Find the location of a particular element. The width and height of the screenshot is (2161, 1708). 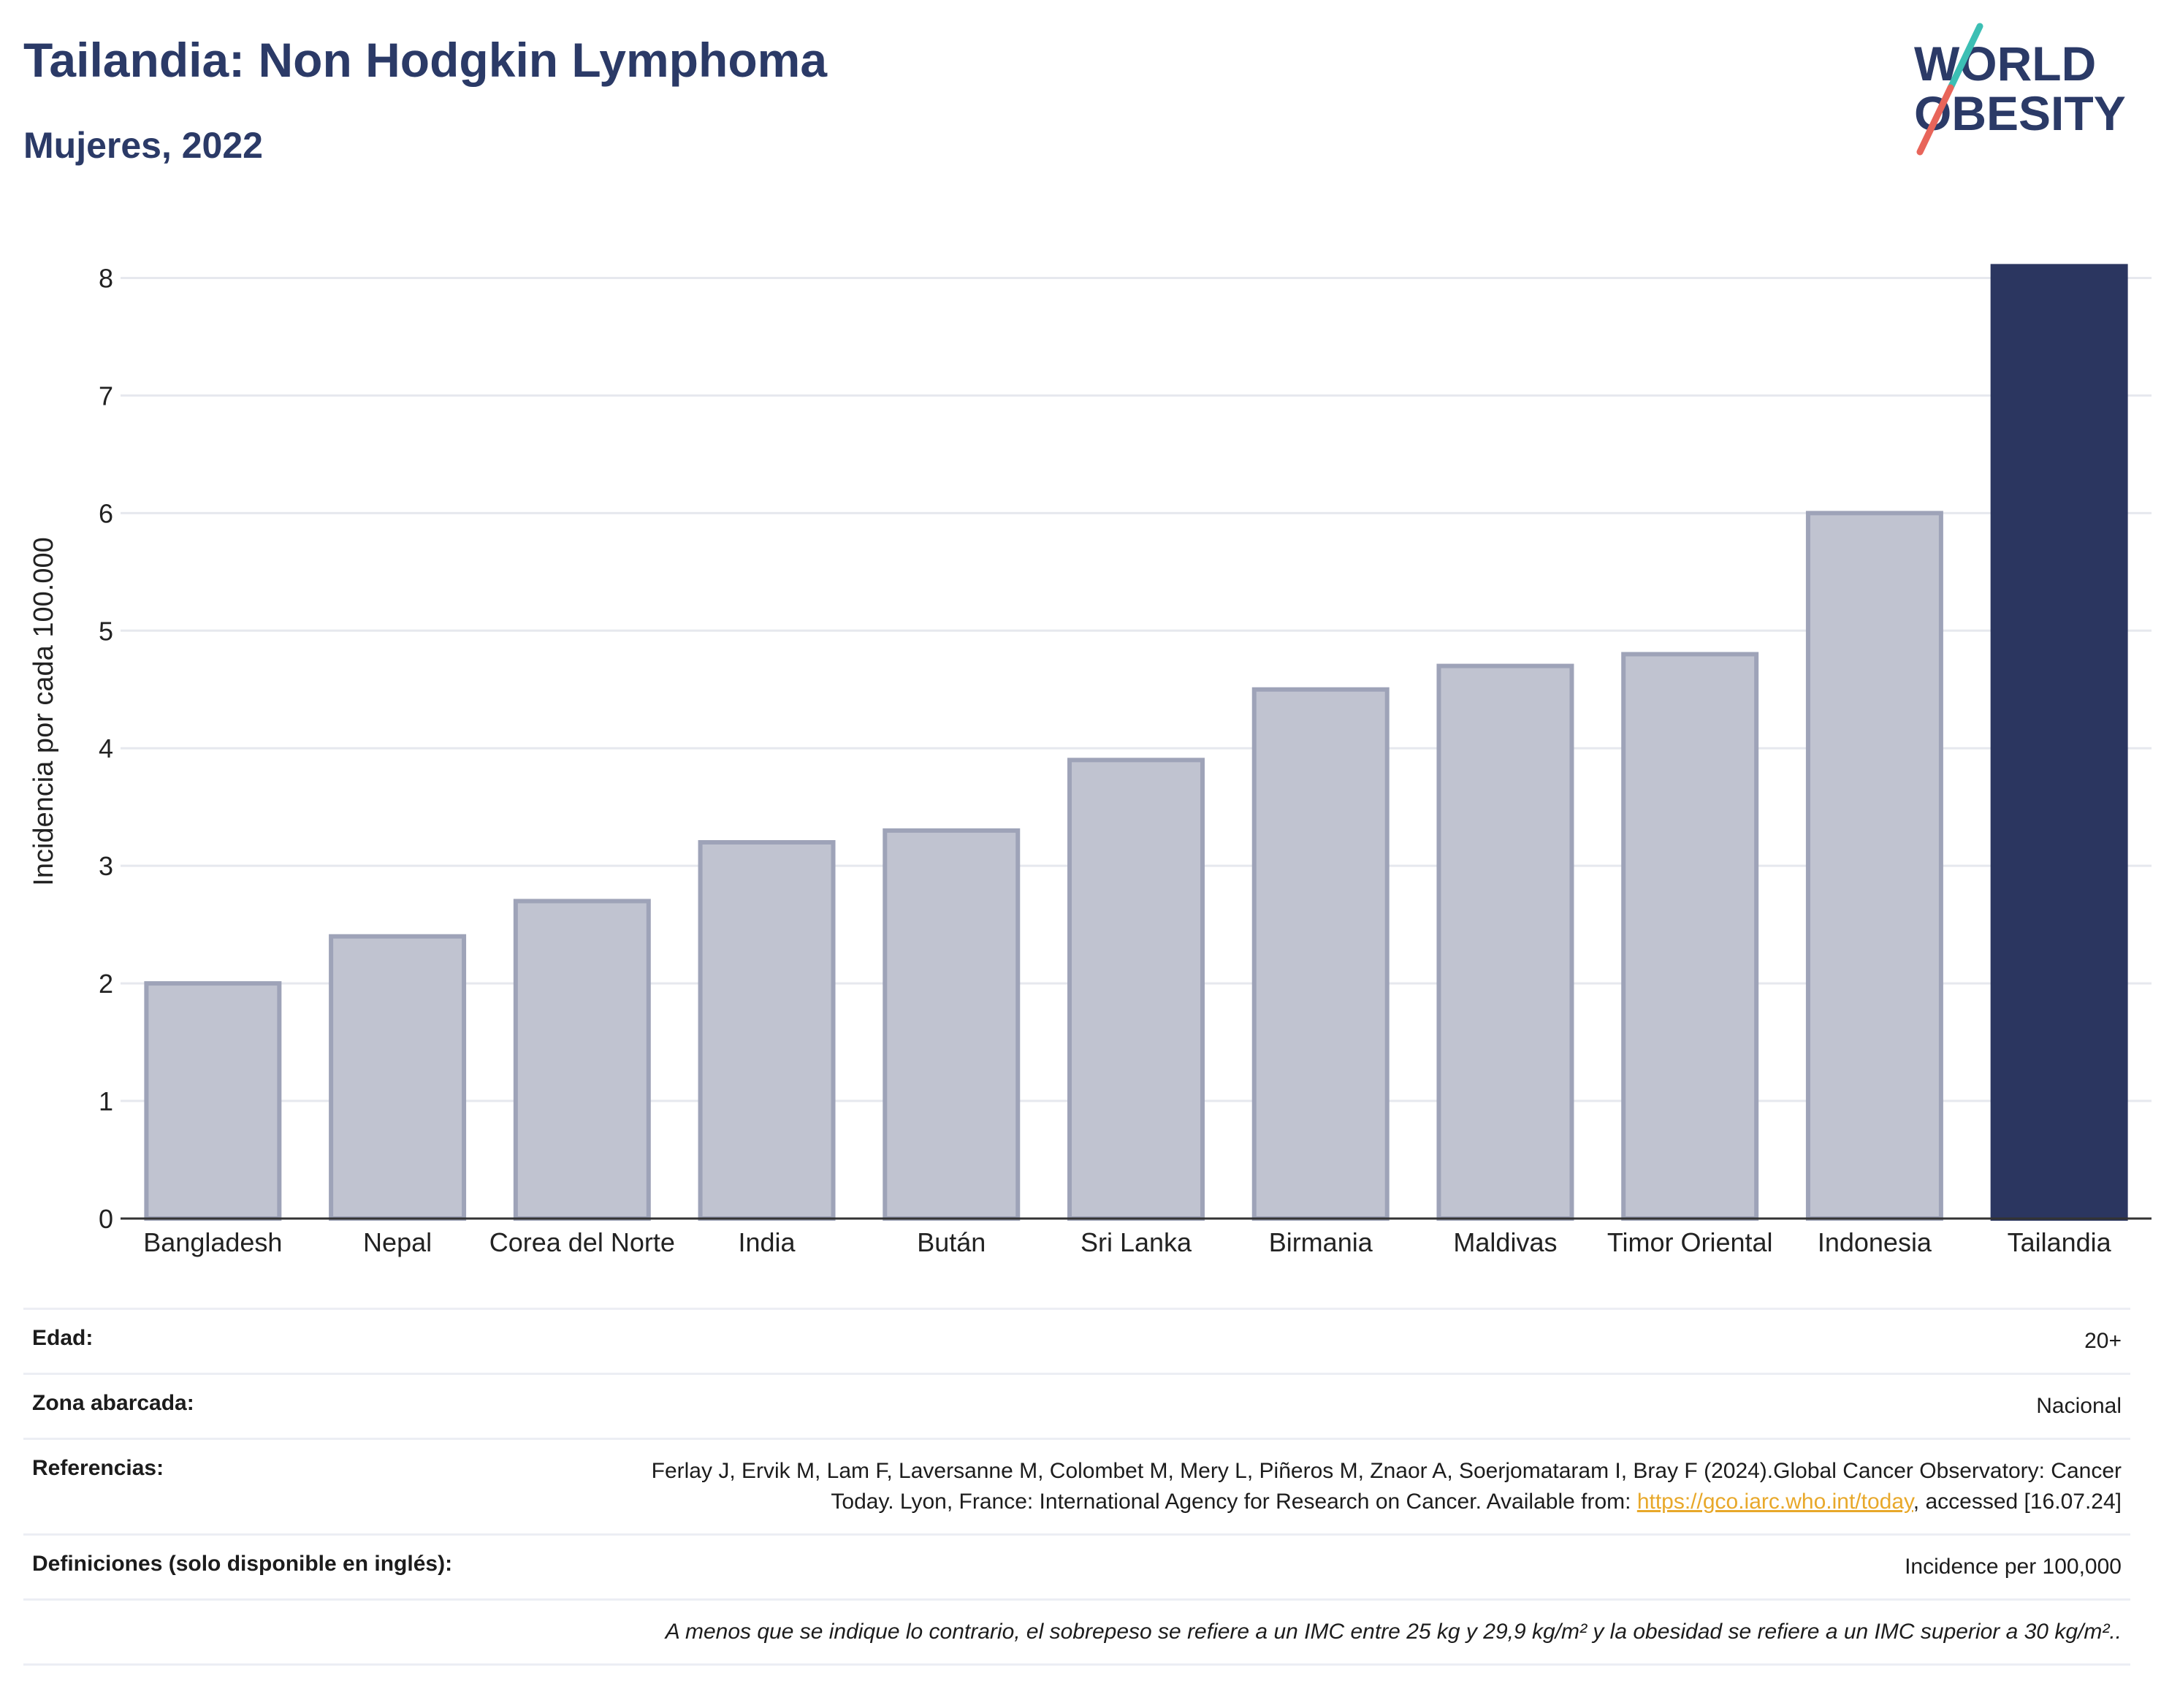

x-tick-label: Sri Lanka is located at coordinates (1136, 1242).